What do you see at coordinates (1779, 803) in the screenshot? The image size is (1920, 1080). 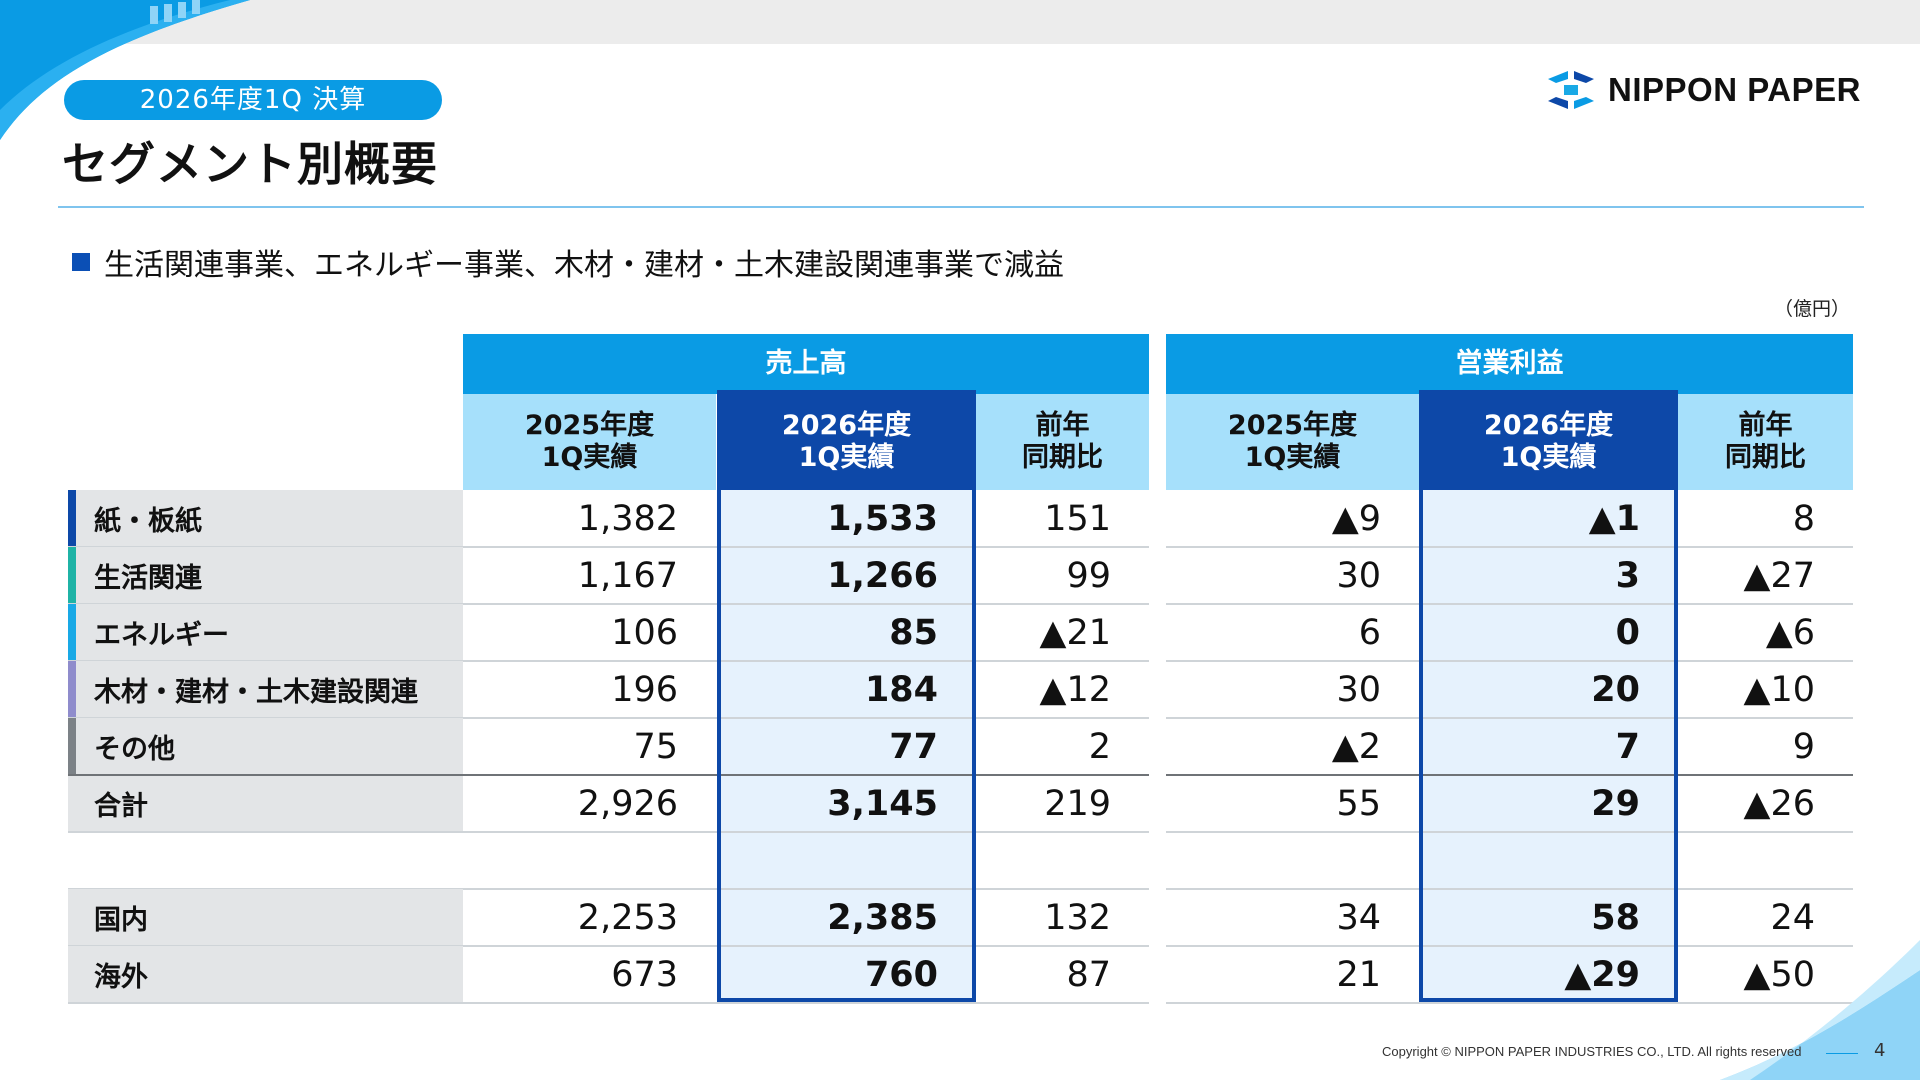 I see `cell-op-yoy: ▲26` at bounding box center [1779, 803].